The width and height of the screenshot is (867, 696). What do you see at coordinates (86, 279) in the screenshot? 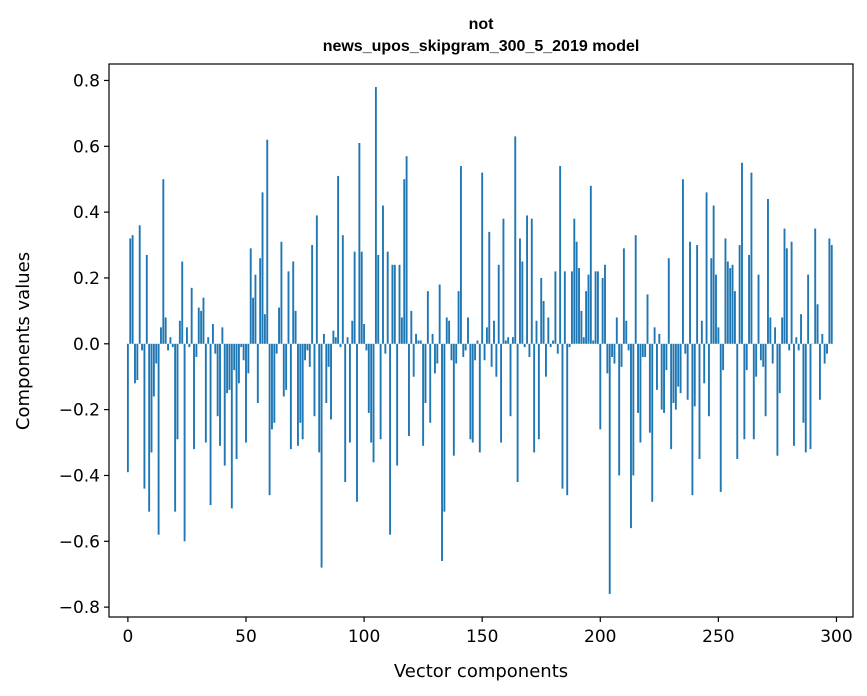
I see `y-tick-label: 0.2` at bounding box center [86, 279].